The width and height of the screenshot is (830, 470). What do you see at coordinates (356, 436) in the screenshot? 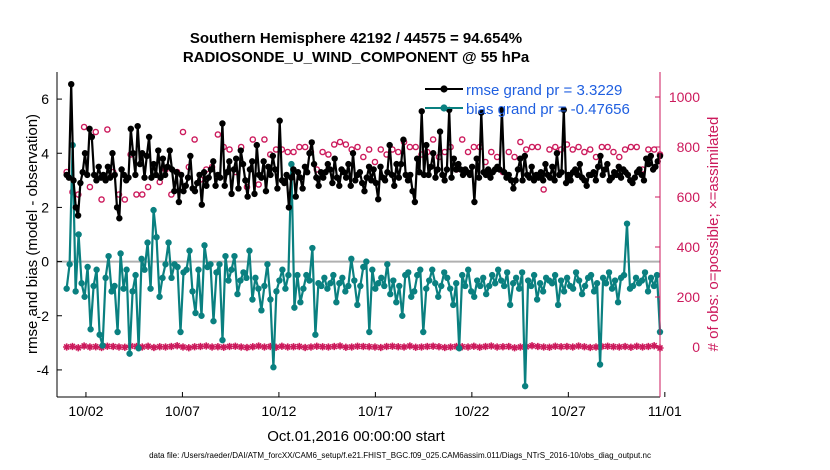
I see `x-axis-label: Oct.01,2016 00:00:00 start` at bounding box center [356, 436].